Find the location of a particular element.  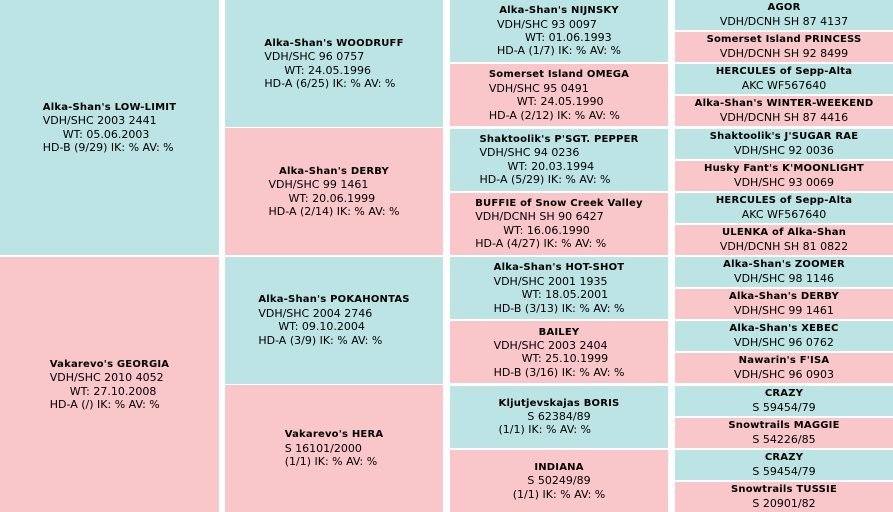

dog-name: INDIANA is located at coordinates (559, 467).